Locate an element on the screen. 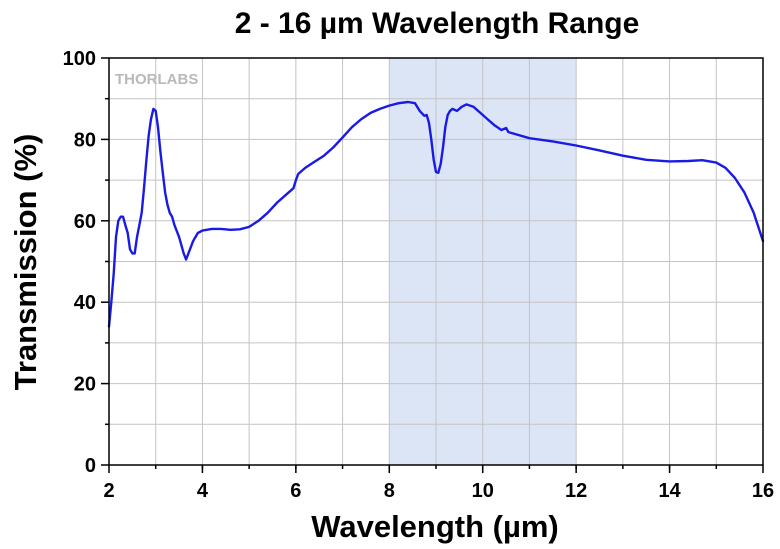 The width and height of the screenshot is (780, 549). x-tick-label: 4 is located at coordinates (203, 491).